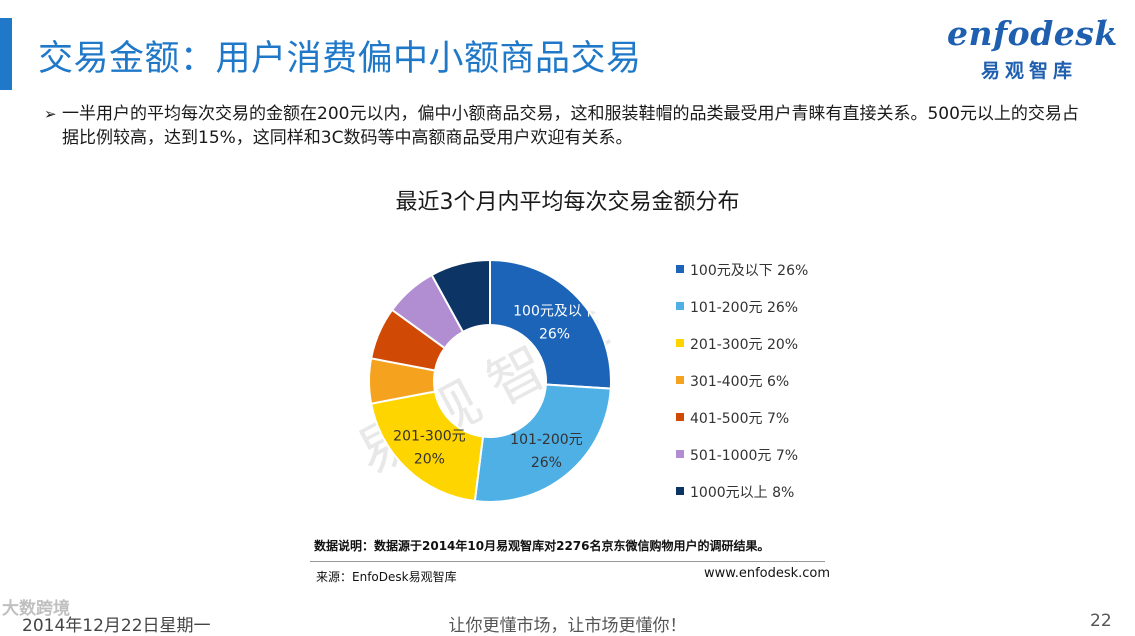 This screenshot has height=636, width=1135. Describe the element at coordinates (767, 573) in the screenshot. I see `website-link: www.enfodesk.com` at that location.